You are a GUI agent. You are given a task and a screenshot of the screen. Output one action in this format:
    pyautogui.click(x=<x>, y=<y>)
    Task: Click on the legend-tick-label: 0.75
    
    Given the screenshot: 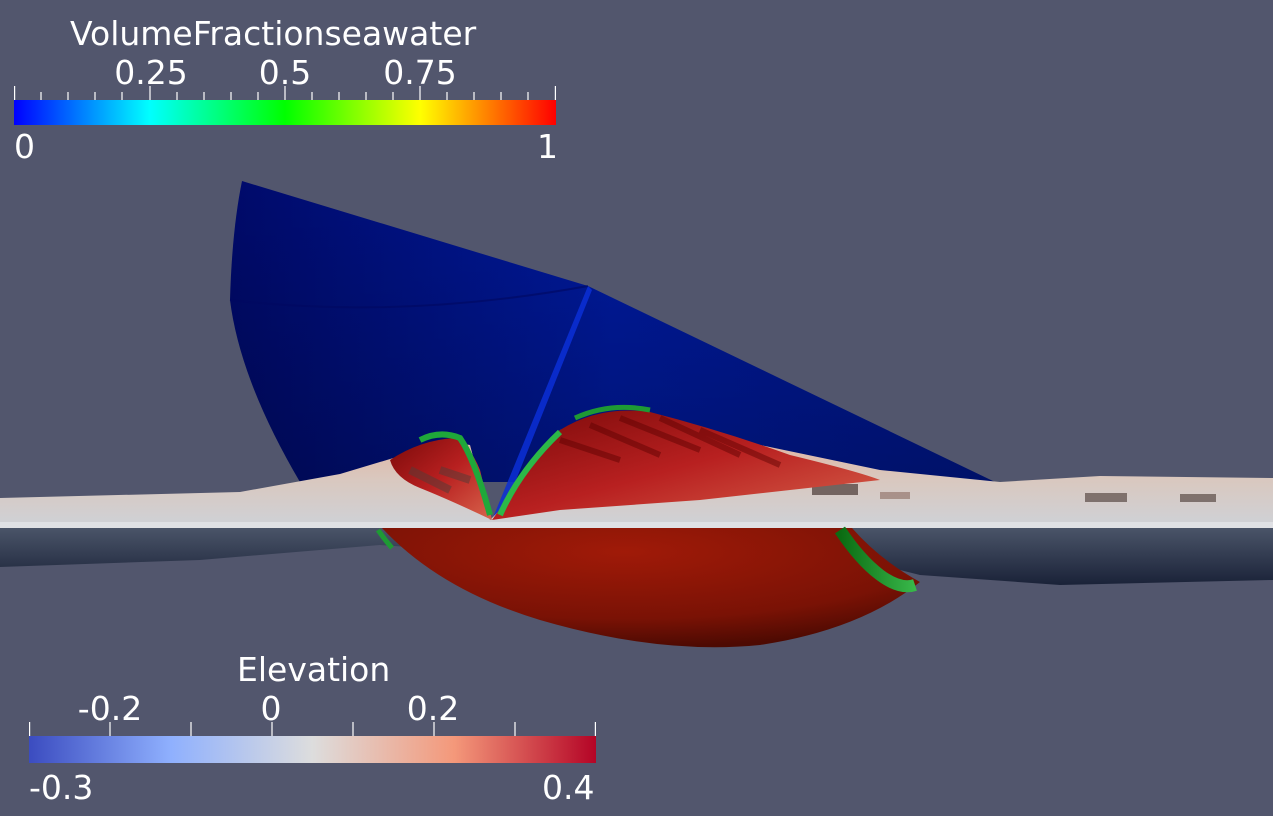 What is the action you would take?
    pyautogui.click(x=420, y=72)
    